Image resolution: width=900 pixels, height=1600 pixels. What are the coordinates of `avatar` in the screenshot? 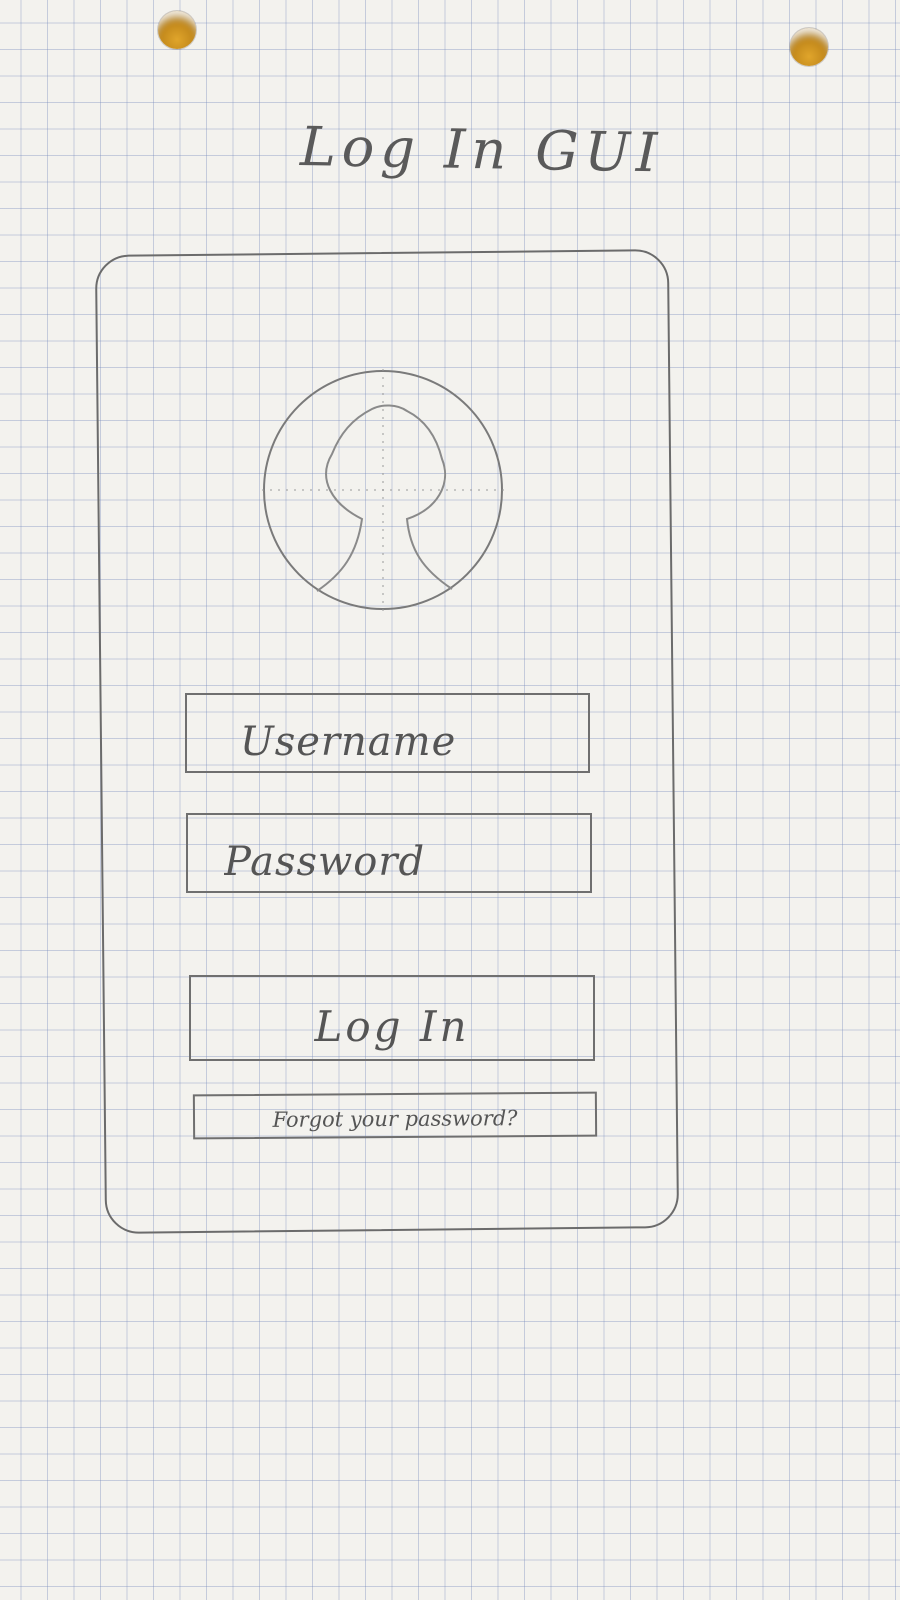 It's located at (383, 490).